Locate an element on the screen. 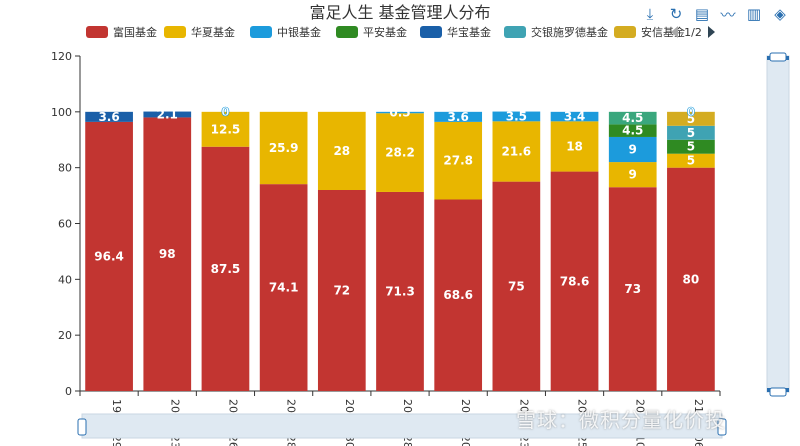 The width and height of the screenshot is (800, 446). restore-icon: ↻ is located at coordinates (676, 14).